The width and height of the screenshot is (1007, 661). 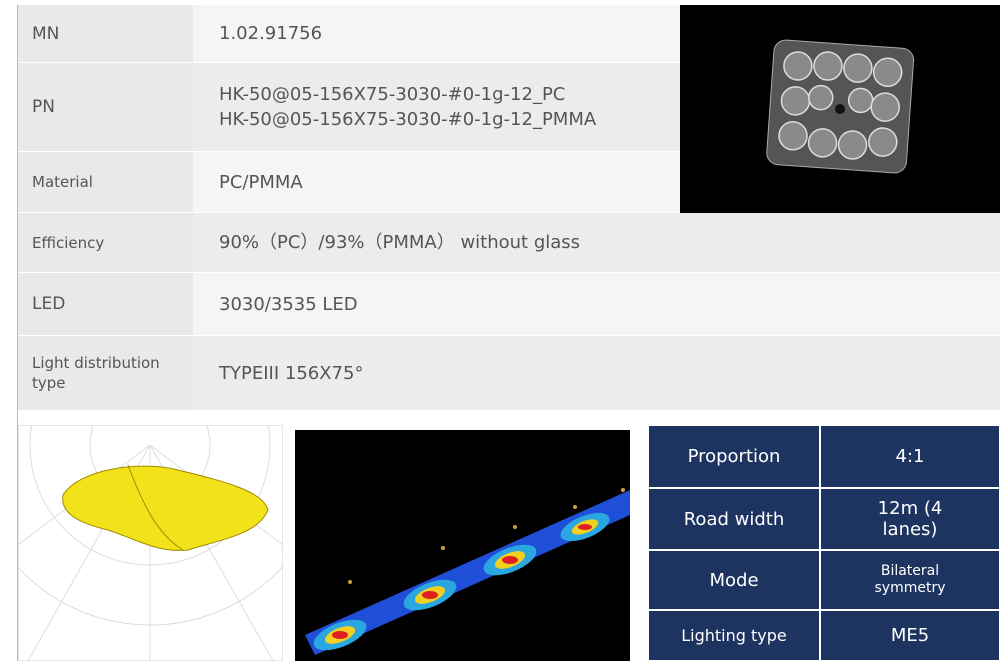 What do you see at coordinates (734, 635) in the screenshot?
I see `summary-label: Lighting type` at bounding box center [734, 635].